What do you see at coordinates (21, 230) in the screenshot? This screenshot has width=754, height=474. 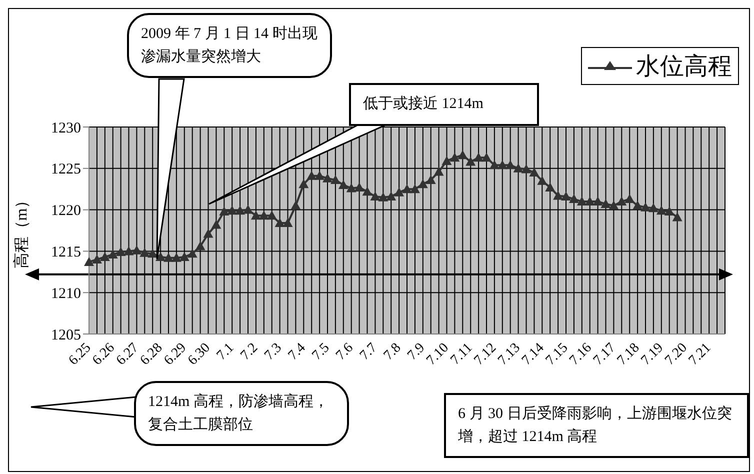 I see `y-axis-title: 高程（m）` at bounding box center [21, 230].